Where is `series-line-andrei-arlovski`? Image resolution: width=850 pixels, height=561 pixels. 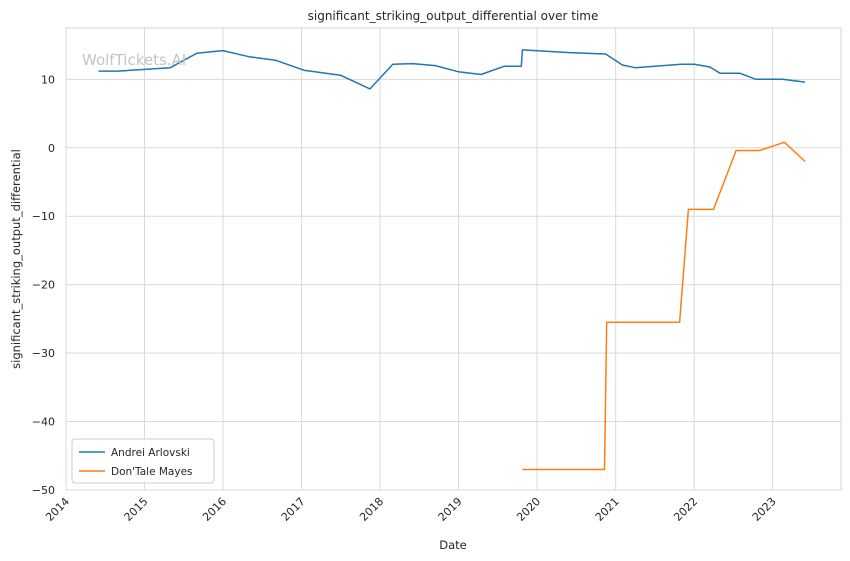
series-line-andrei-arlovski is located at coordinates (452, 69).